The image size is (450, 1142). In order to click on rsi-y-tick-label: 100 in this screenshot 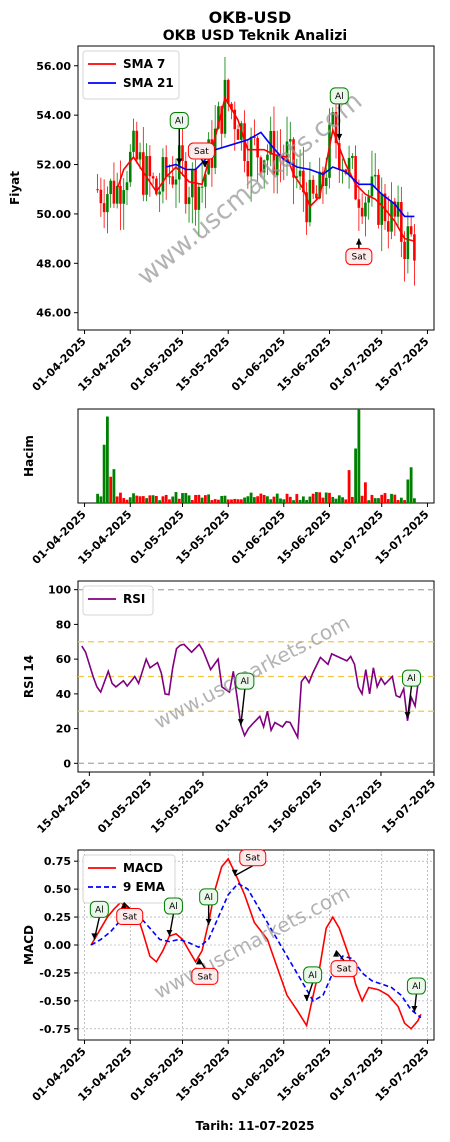, I will do `click(59, 590)`.